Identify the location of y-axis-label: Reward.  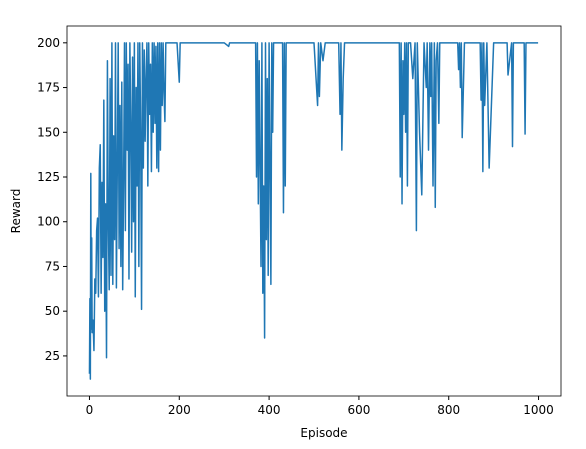
(16, 211).